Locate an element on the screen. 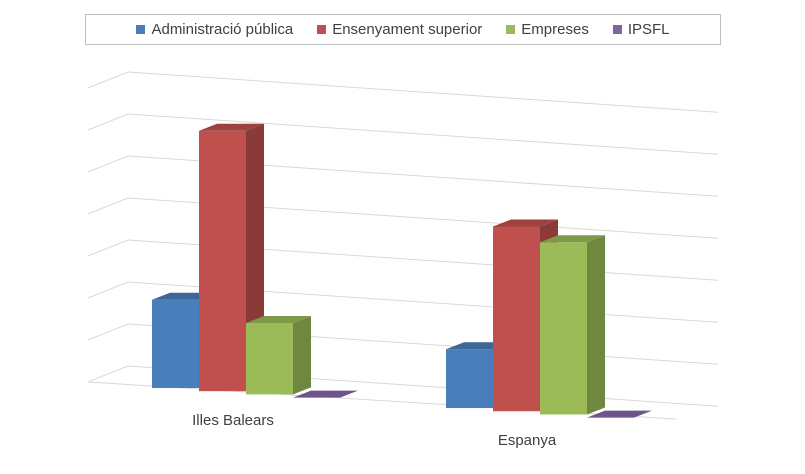 The image size is (805, 474). legend-label: Administració pública is located at coordinates (222, 29).